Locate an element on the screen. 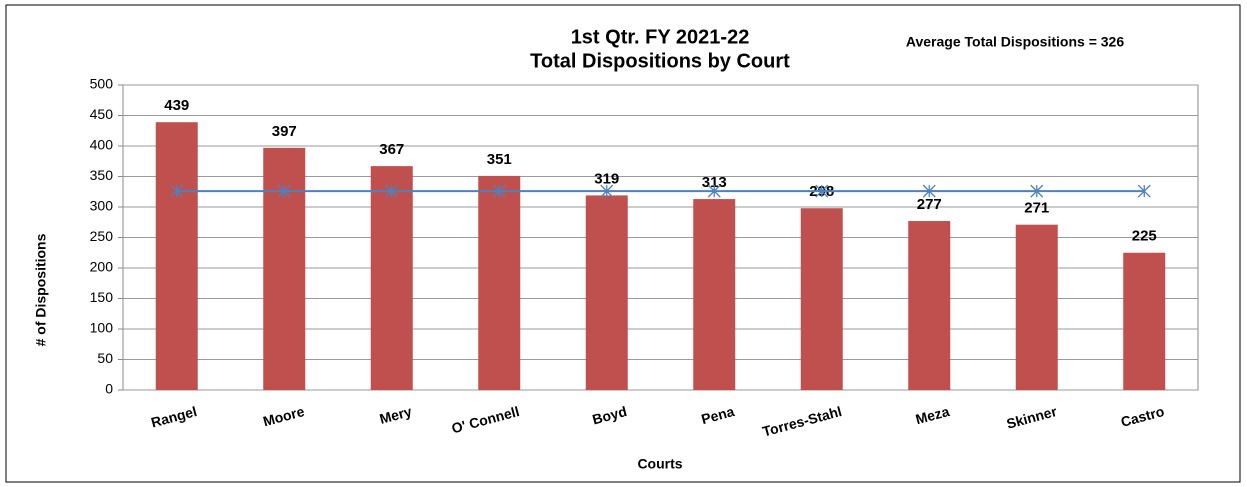 The image size is (1247, 487). y-tick-label: 100 is located at coordinates (102, 328).